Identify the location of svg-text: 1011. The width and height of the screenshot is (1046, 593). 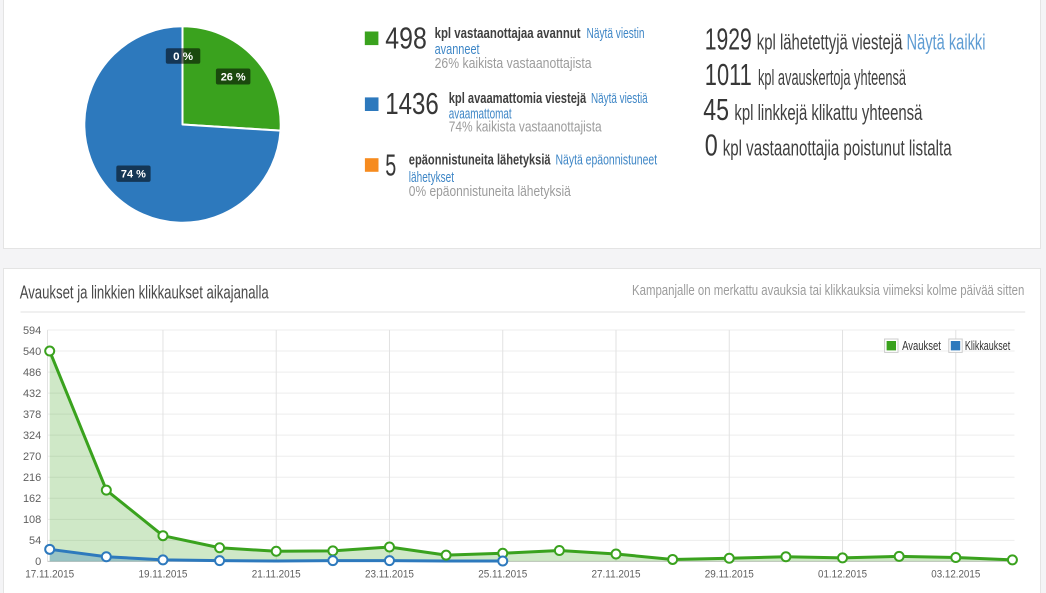
(728, 75).